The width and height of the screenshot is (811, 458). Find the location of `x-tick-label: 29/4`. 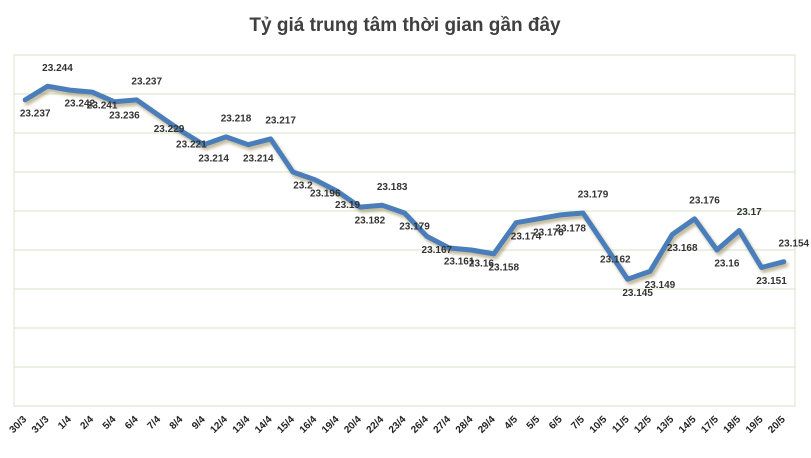

x-tick-label: 29/4 is located at coordinates (487, 425).